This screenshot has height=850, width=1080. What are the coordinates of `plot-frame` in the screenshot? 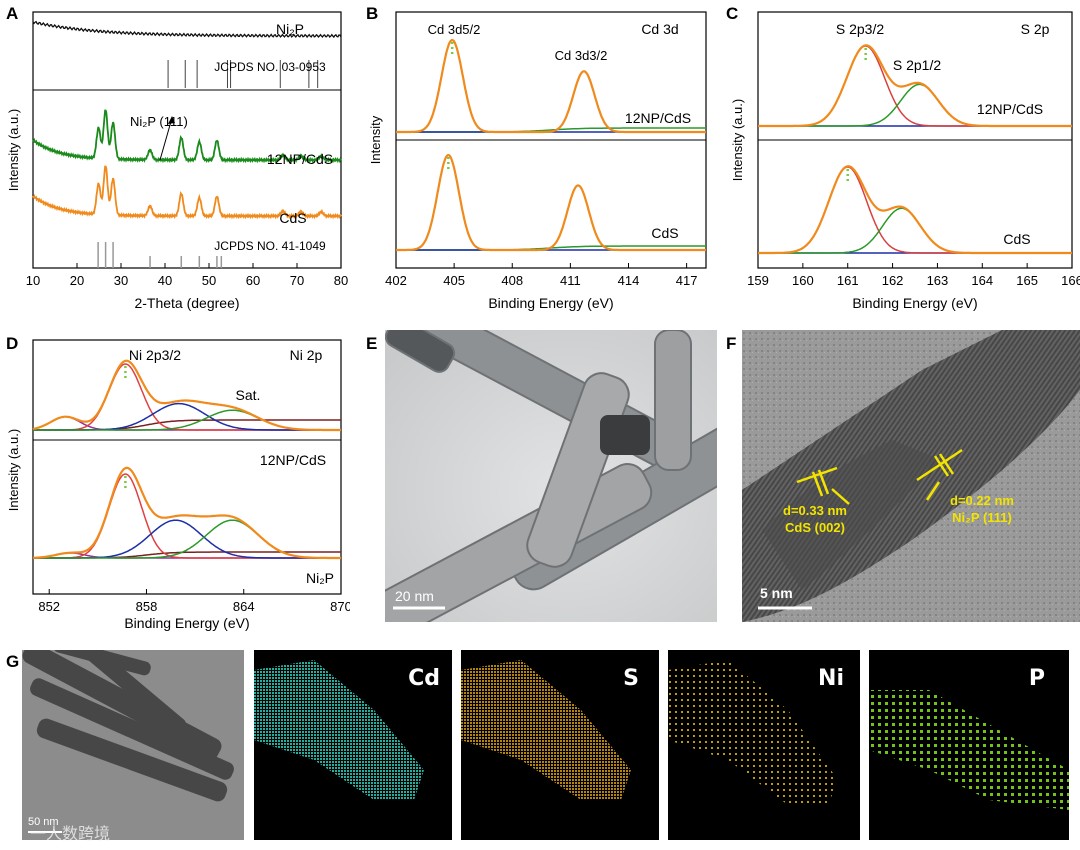 It's located at (187, 140).